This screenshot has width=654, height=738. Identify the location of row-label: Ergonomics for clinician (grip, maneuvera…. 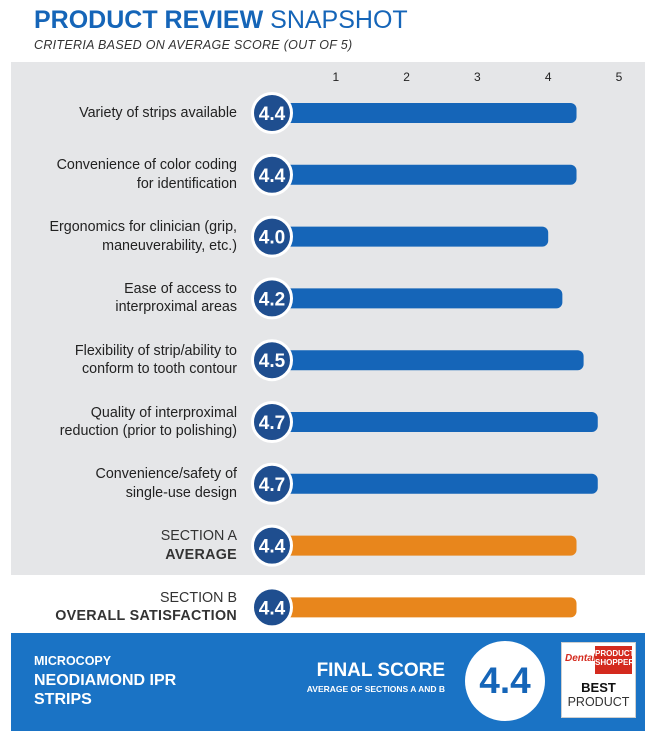
(124, 236).